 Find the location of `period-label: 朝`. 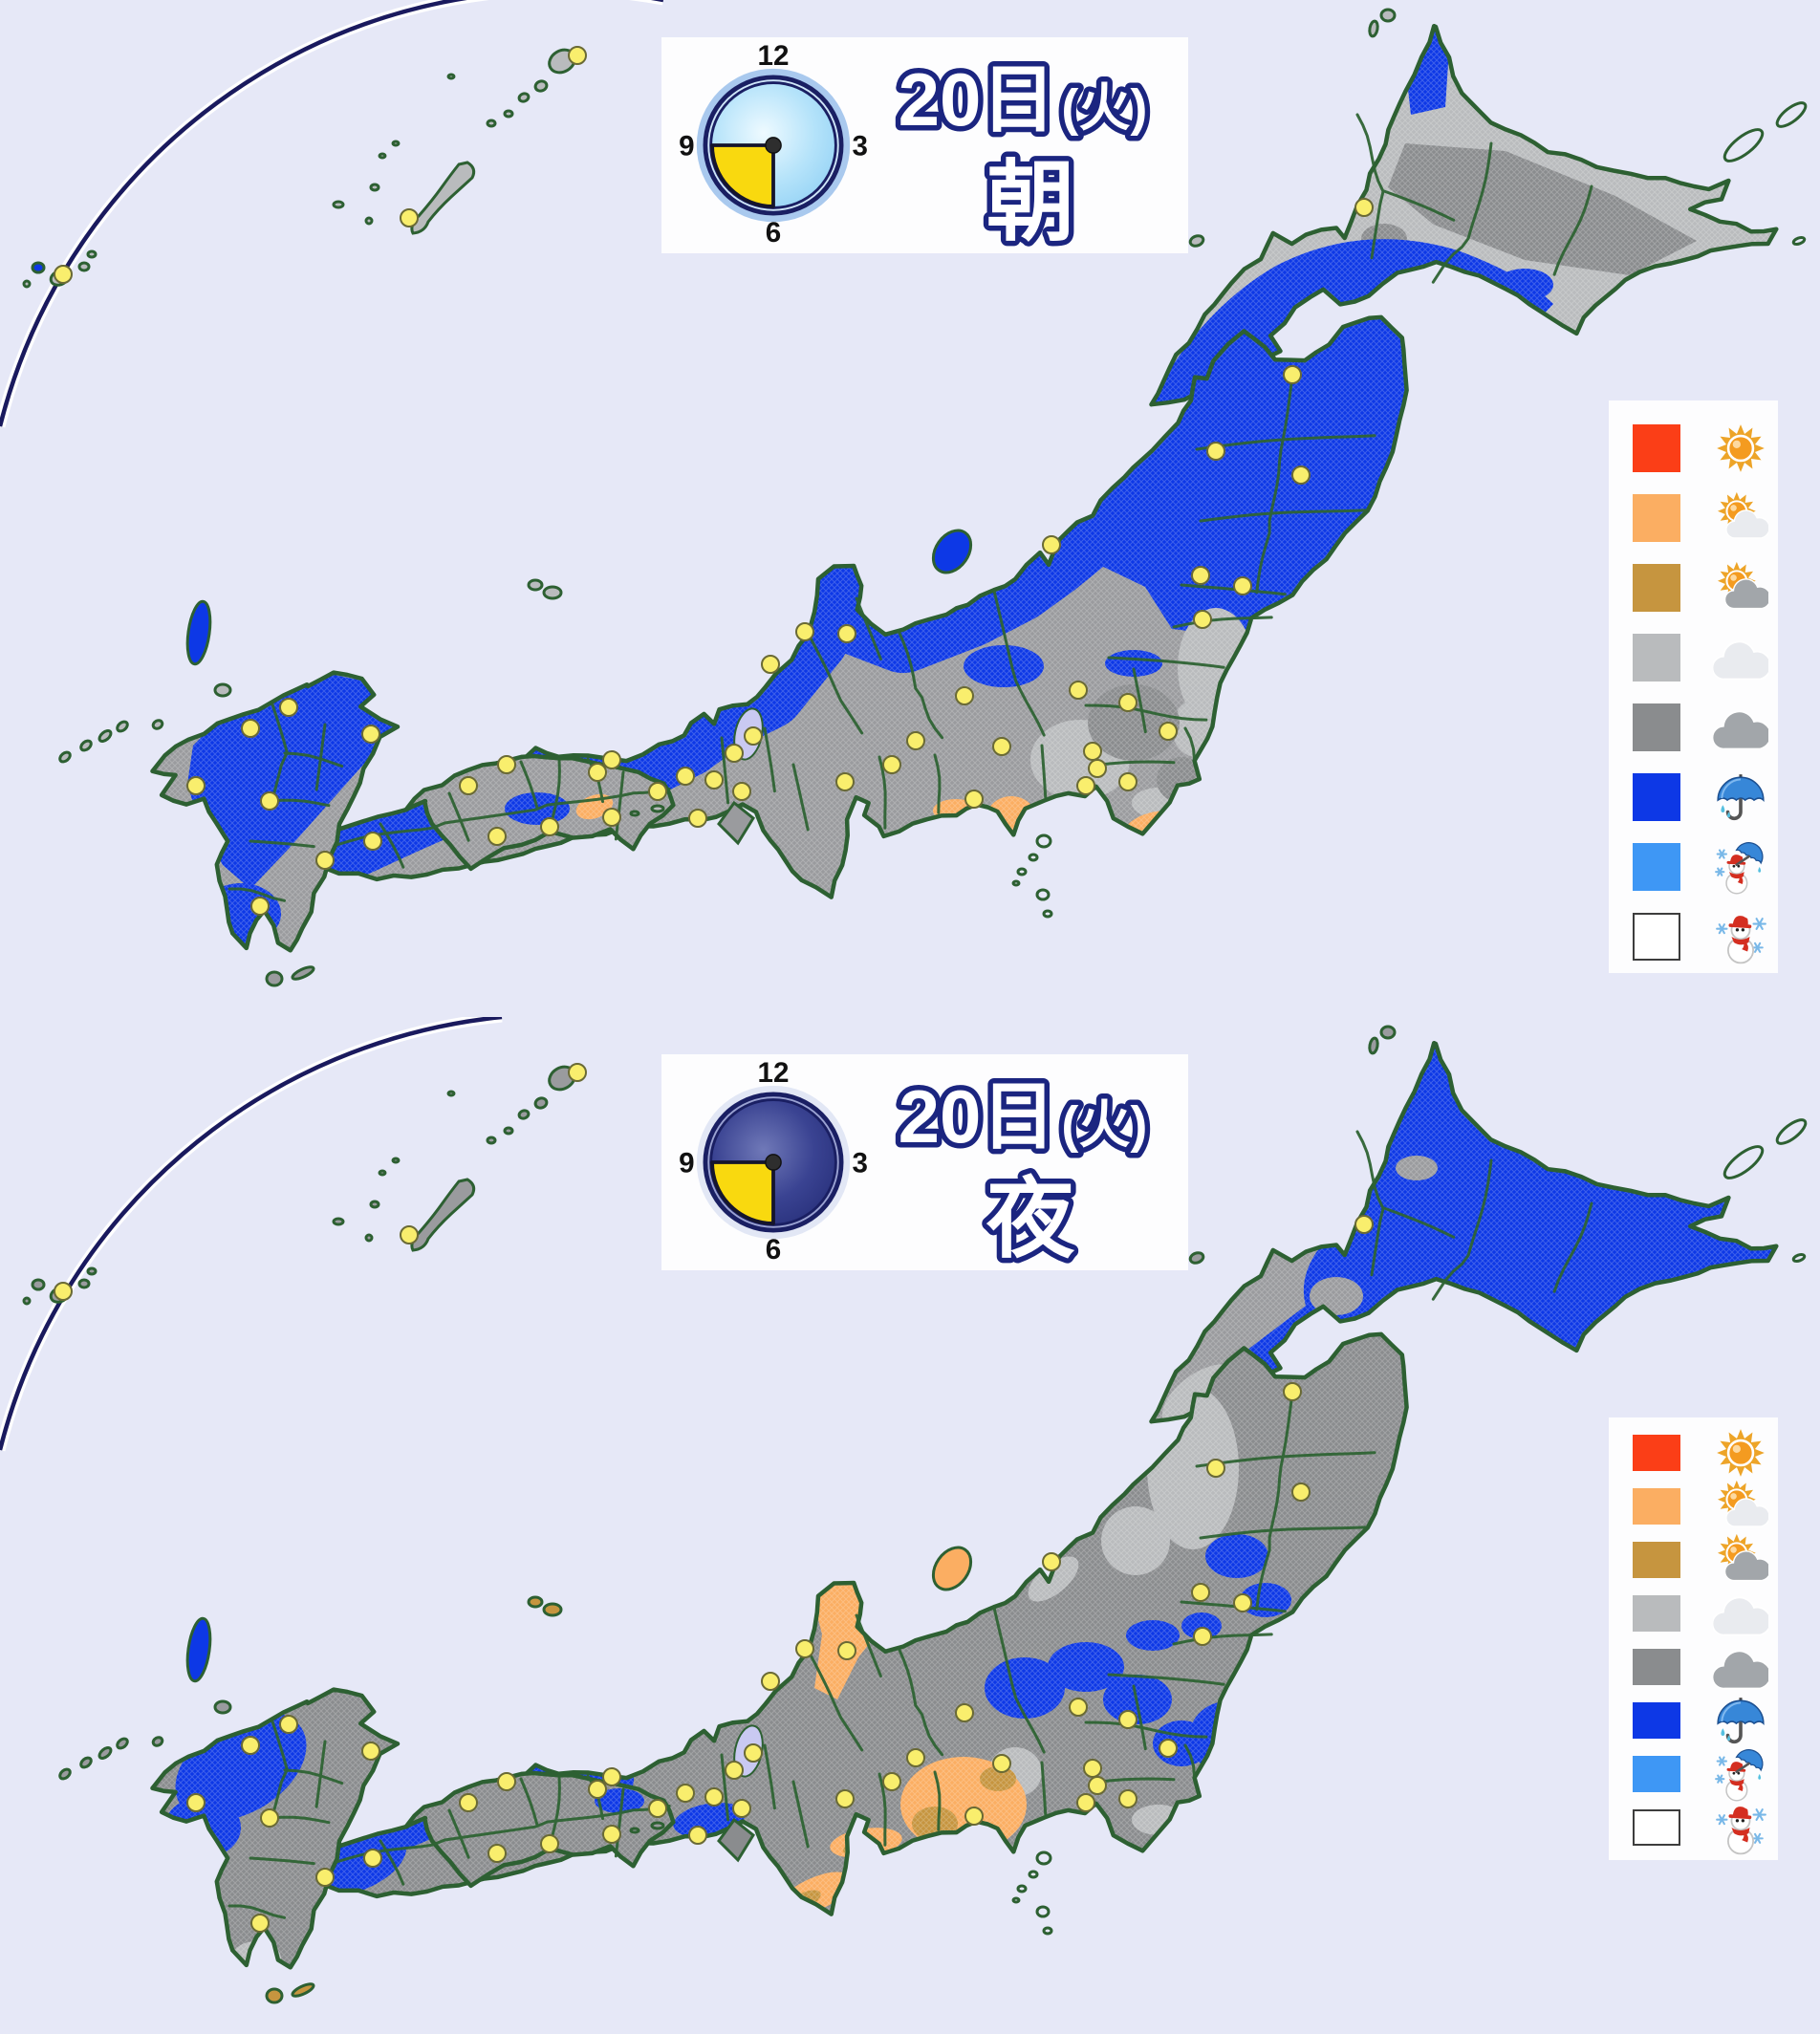

period-label: 朝 is located at coordinates (1030, 202).